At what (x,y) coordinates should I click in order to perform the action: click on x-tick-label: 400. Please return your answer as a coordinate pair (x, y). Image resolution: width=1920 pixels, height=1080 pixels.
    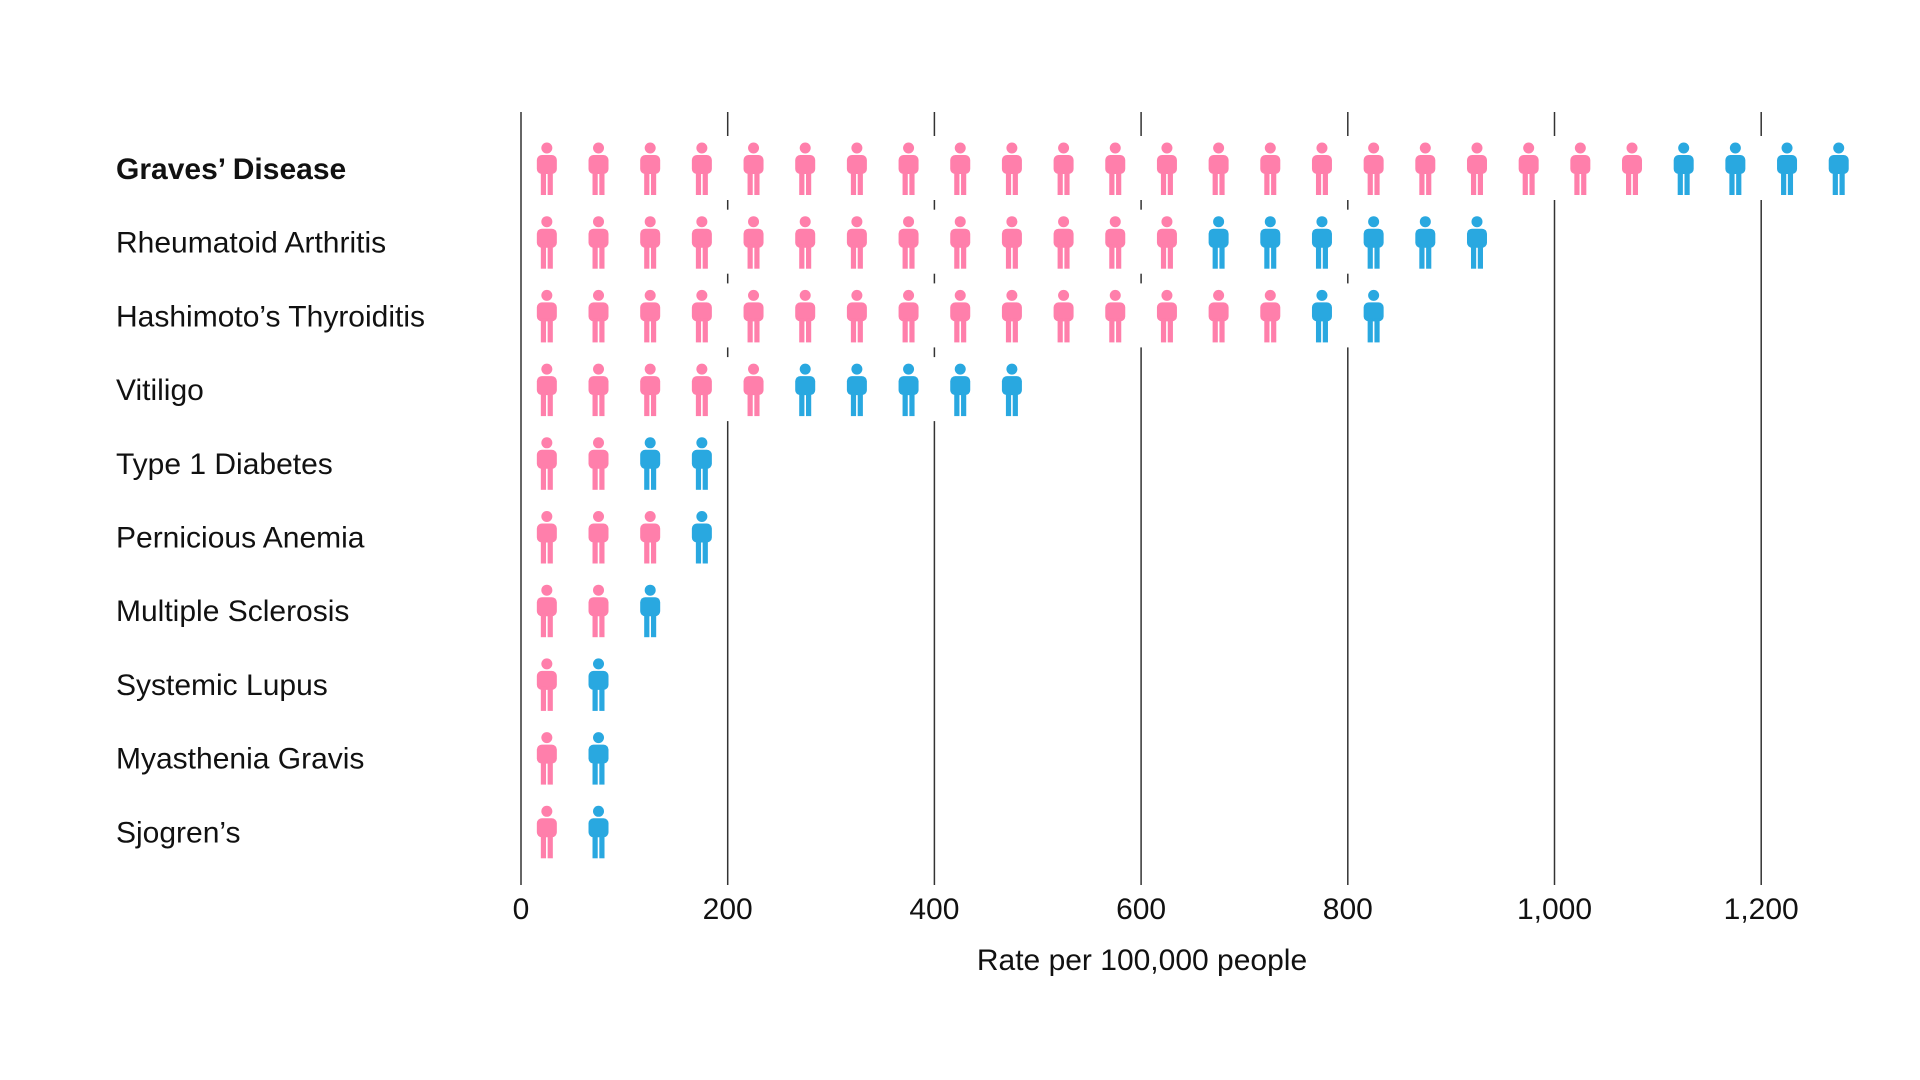
    Looking at the image, I should click on (934, 909).